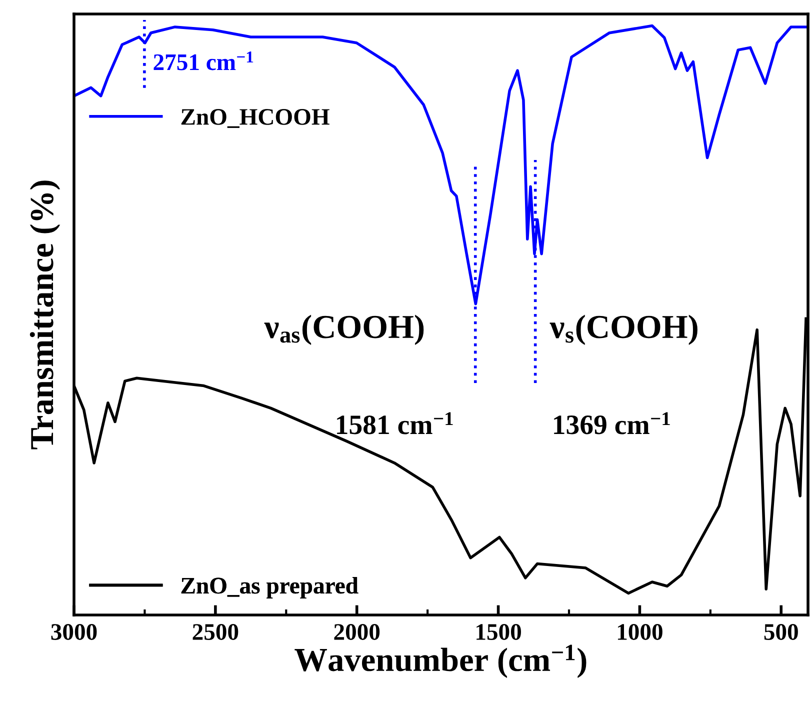 The height and width of the screenshot is (713, 810). What do you see at coordinates (395, 423) in the screenshot?
I see `ref-line-label: 1581 cm$^{−1}$` at bounding box center [395, 423].